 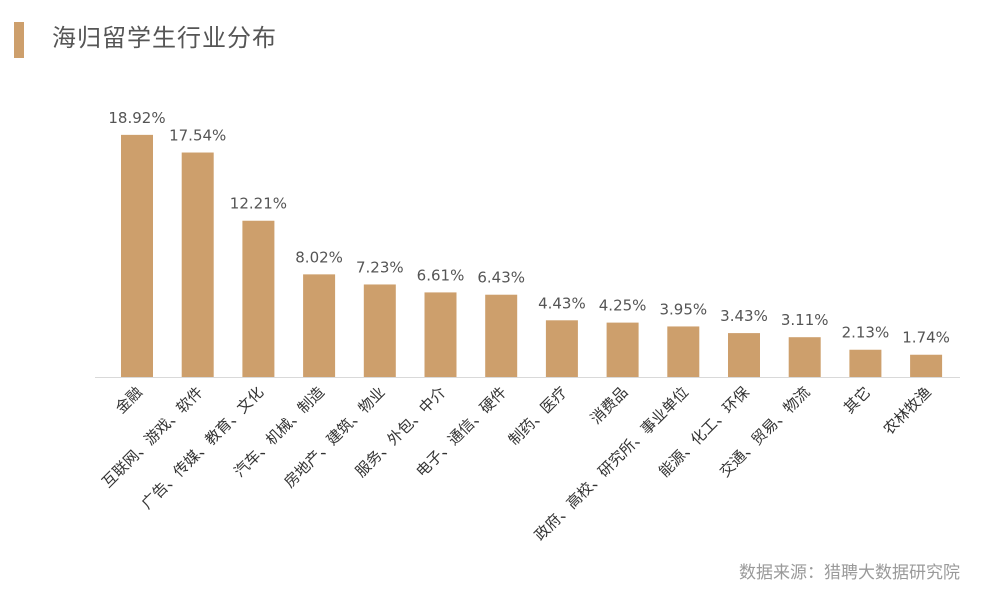 What do you see at coordinates (501, 278) in the screenshot?
I see `data-label-6: 6.43%` at bounding box center [501, 278].